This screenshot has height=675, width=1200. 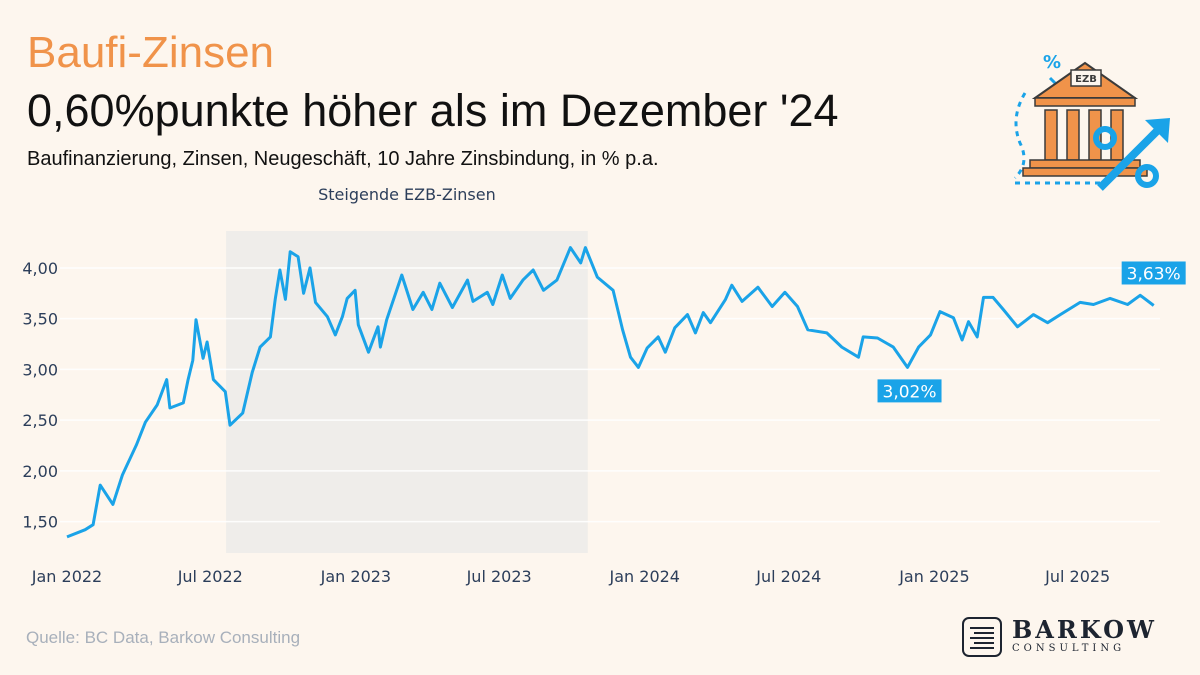 I want to click on y-tick-label: 3,00, so click(x=40, y=369).